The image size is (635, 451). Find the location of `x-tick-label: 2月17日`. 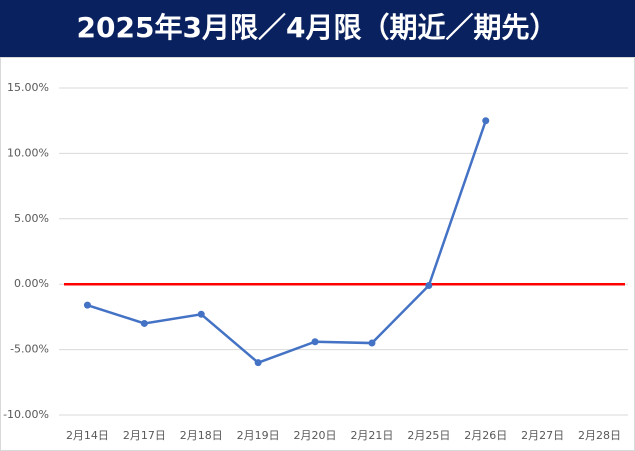

x-tick-label: 2月17日 is located at coordinates (144, 435).